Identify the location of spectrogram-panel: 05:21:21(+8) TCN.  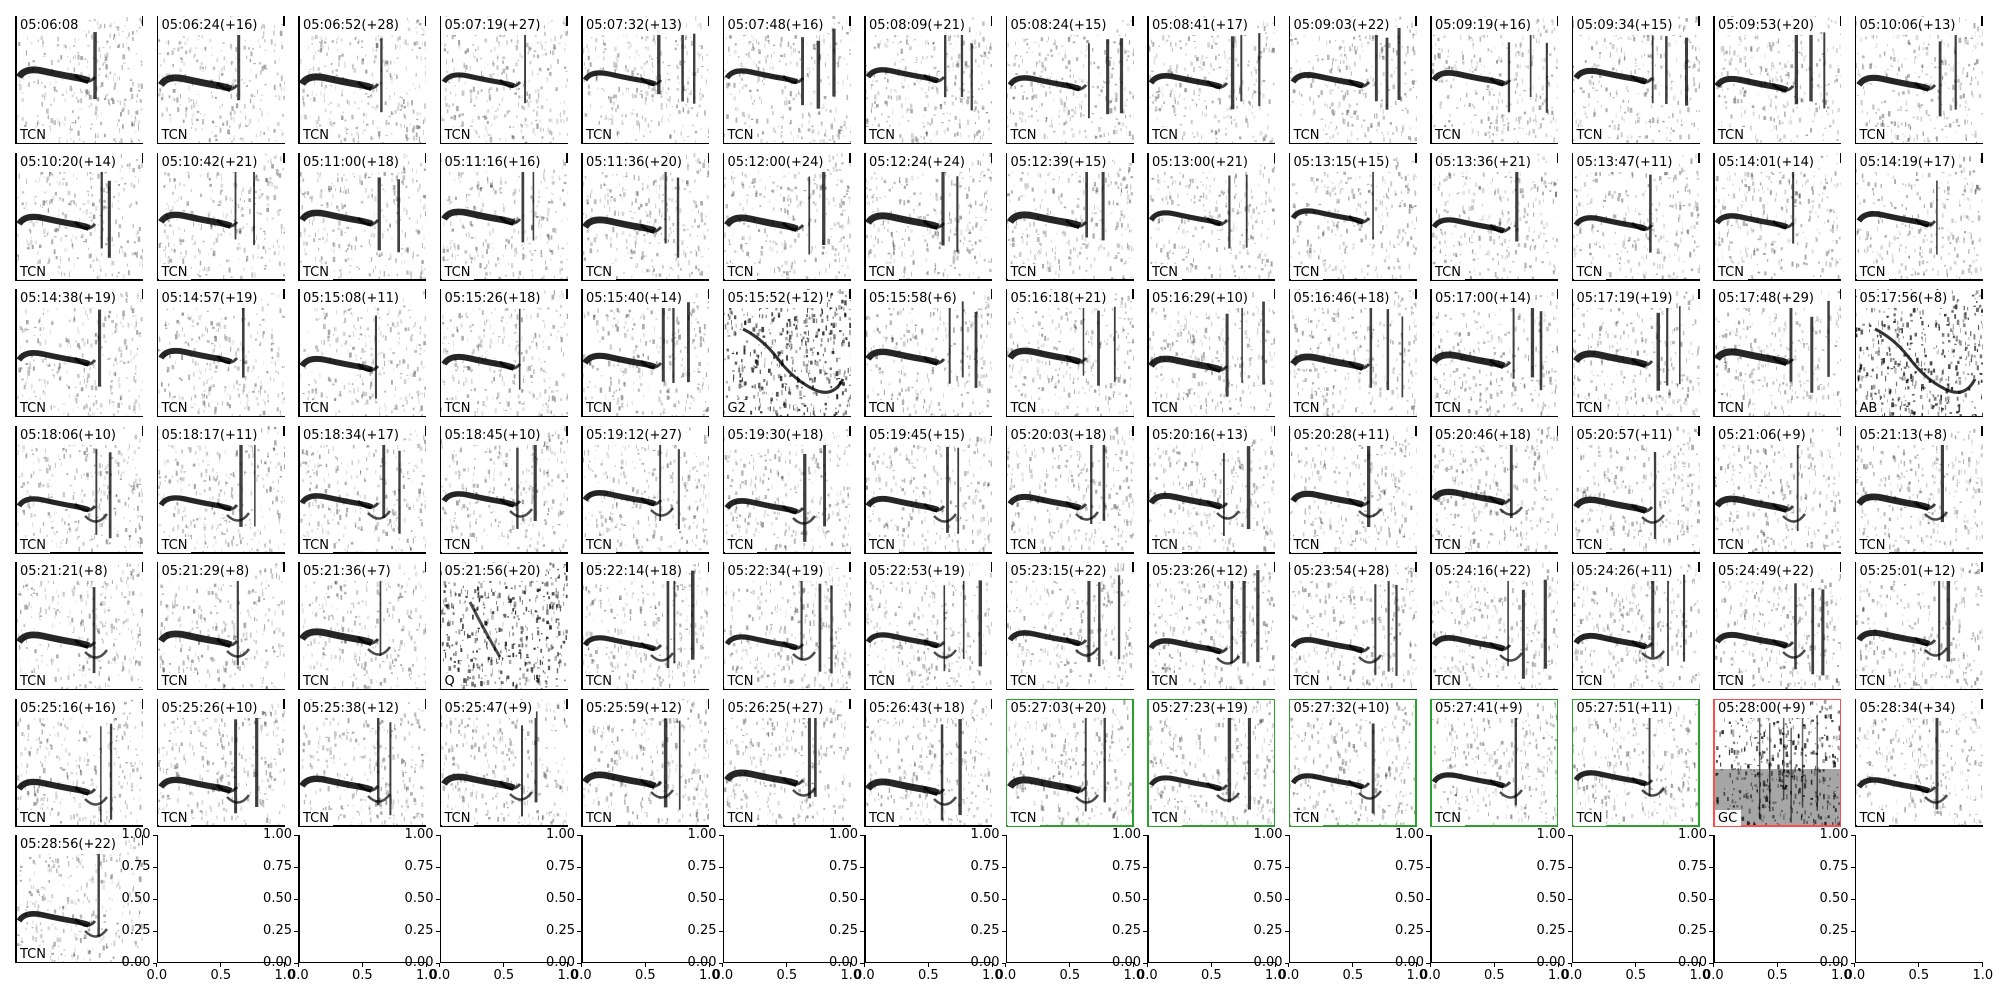
(79, 626).